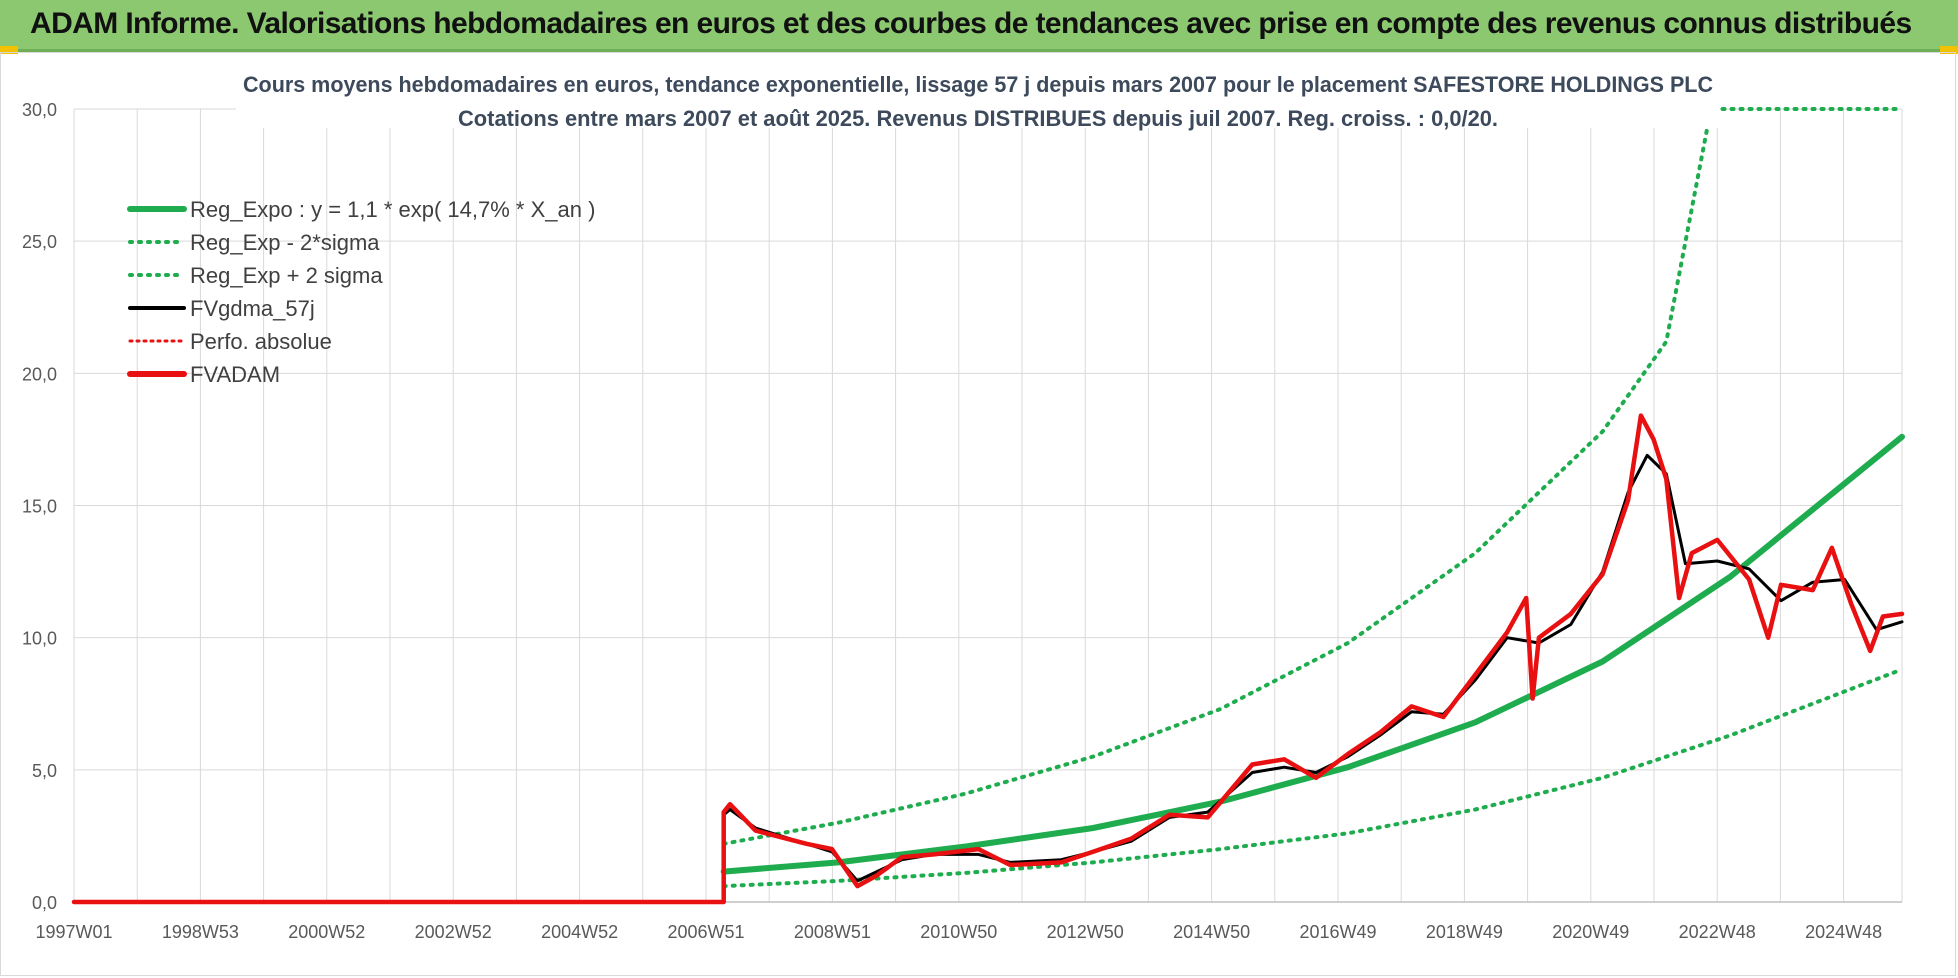  I want to click on x-tick-label: 2004W52, so click(579, 932).